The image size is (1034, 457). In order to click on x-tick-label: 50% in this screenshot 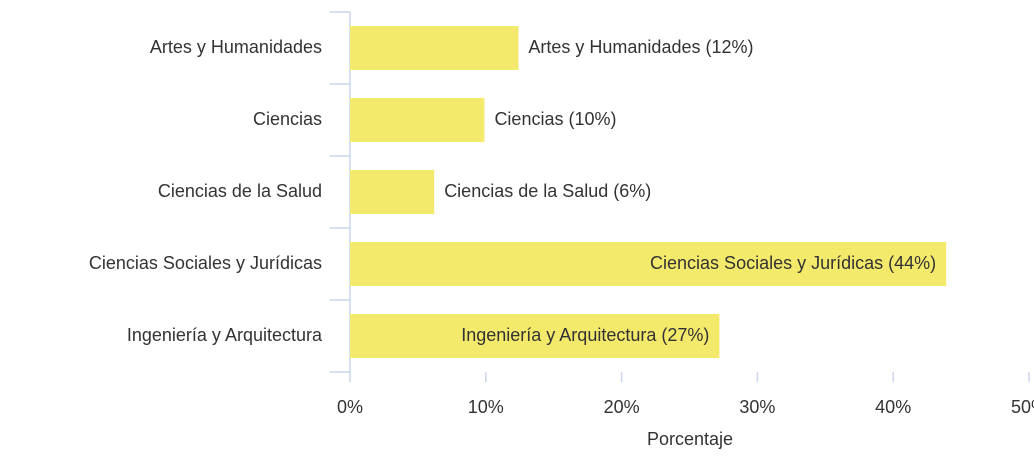, I will do `click(1022, 407)`.